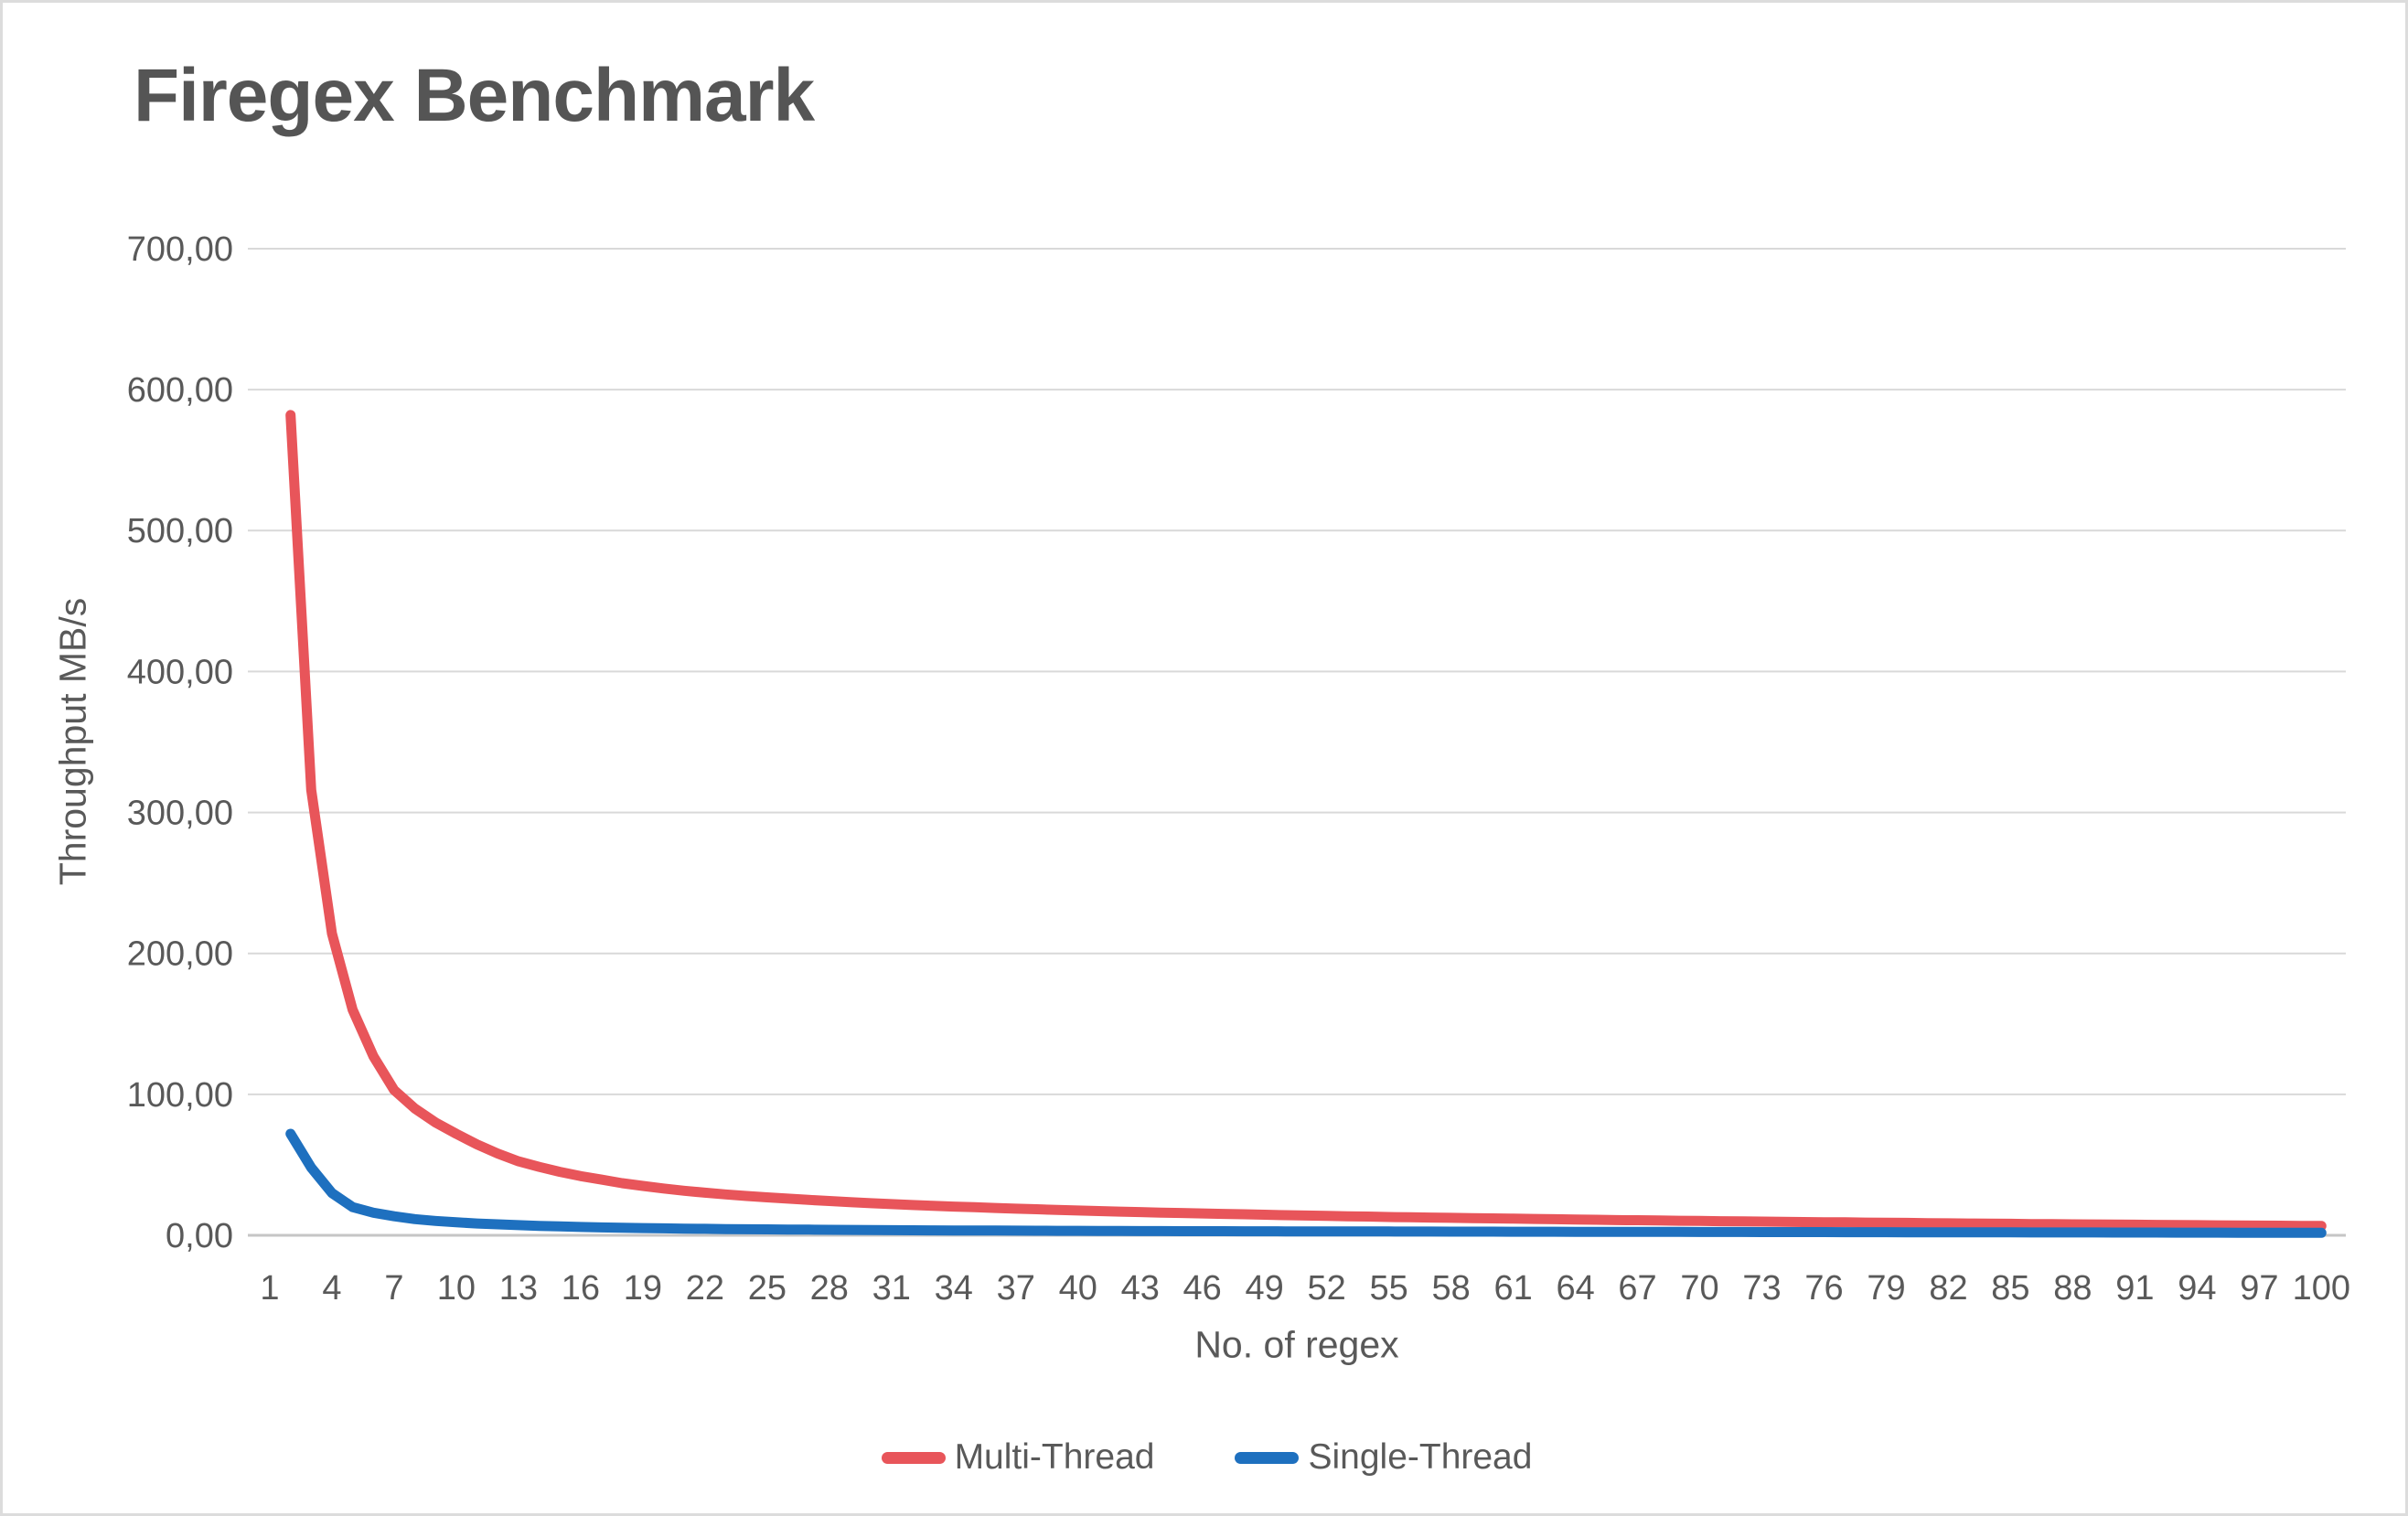 The height and width of the screenshot is (1516, 2408). I want to click on x-tick-label: 28, so click(830, 1289).